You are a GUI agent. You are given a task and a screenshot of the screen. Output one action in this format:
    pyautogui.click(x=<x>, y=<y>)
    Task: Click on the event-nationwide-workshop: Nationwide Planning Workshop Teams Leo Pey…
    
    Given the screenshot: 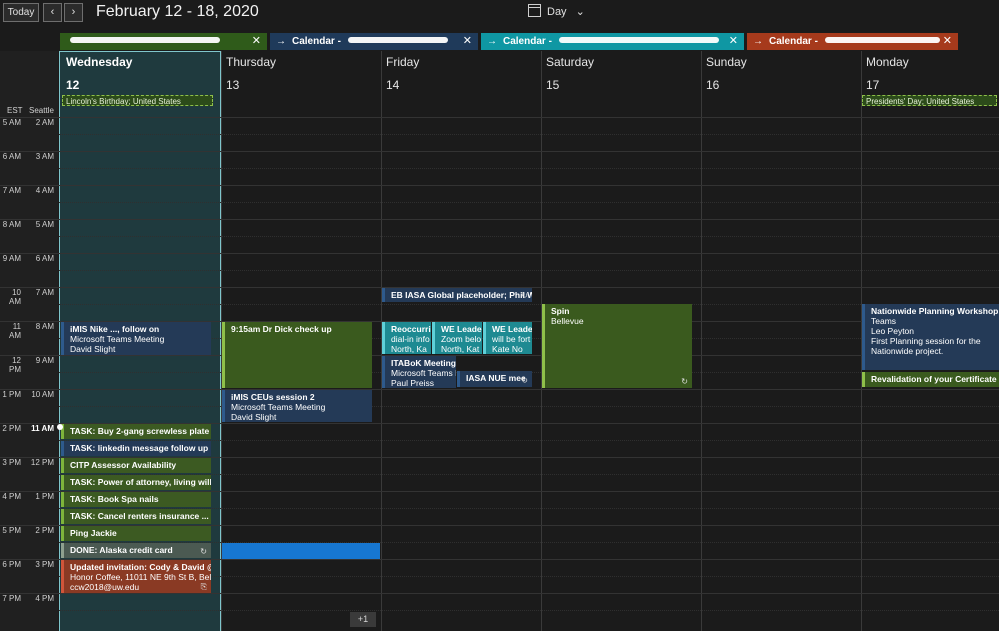 What is the action you would take?
    pyautogui.click(x=930, y=337)
    